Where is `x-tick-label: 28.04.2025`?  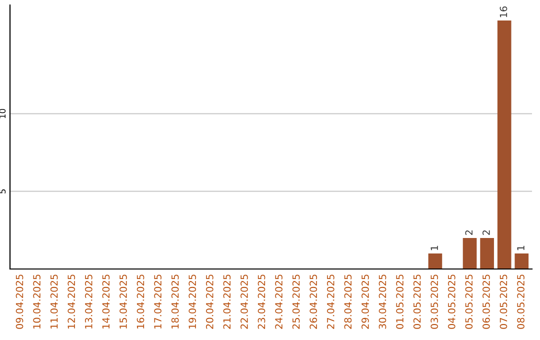
x-tick-label: 28.04.2025 is located at coordinates (348, 301).